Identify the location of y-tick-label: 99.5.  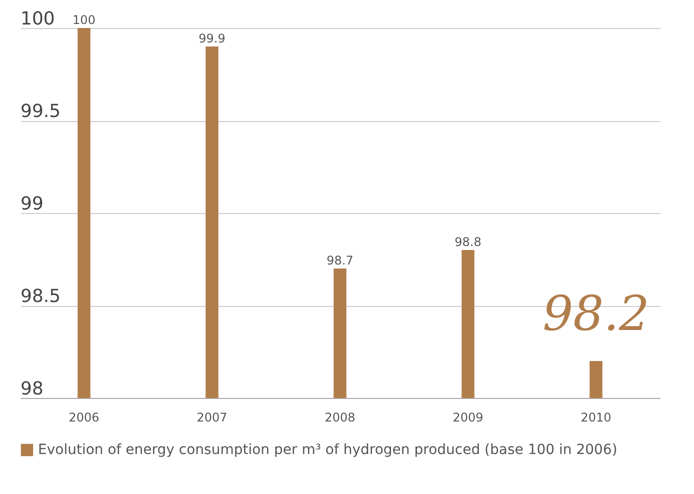
(40, 111).